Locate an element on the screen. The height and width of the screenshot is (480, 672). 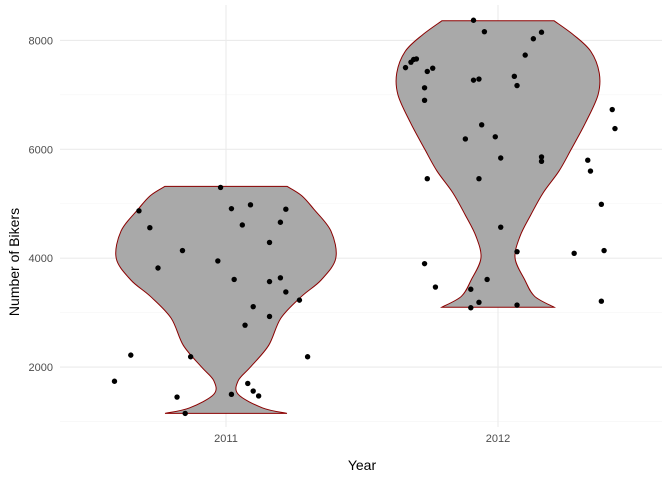
x-tick-label: 2012 is located at coordinates (498, 439).